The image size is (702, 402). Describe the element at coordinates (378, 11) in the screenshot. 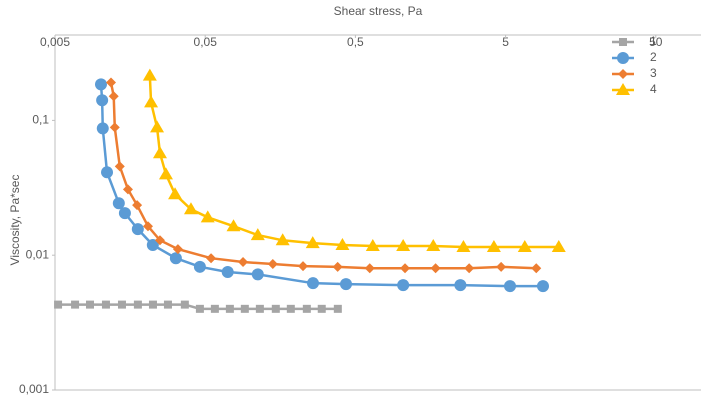

I see `x-axis-title: Shear stress, Pa` at that location.